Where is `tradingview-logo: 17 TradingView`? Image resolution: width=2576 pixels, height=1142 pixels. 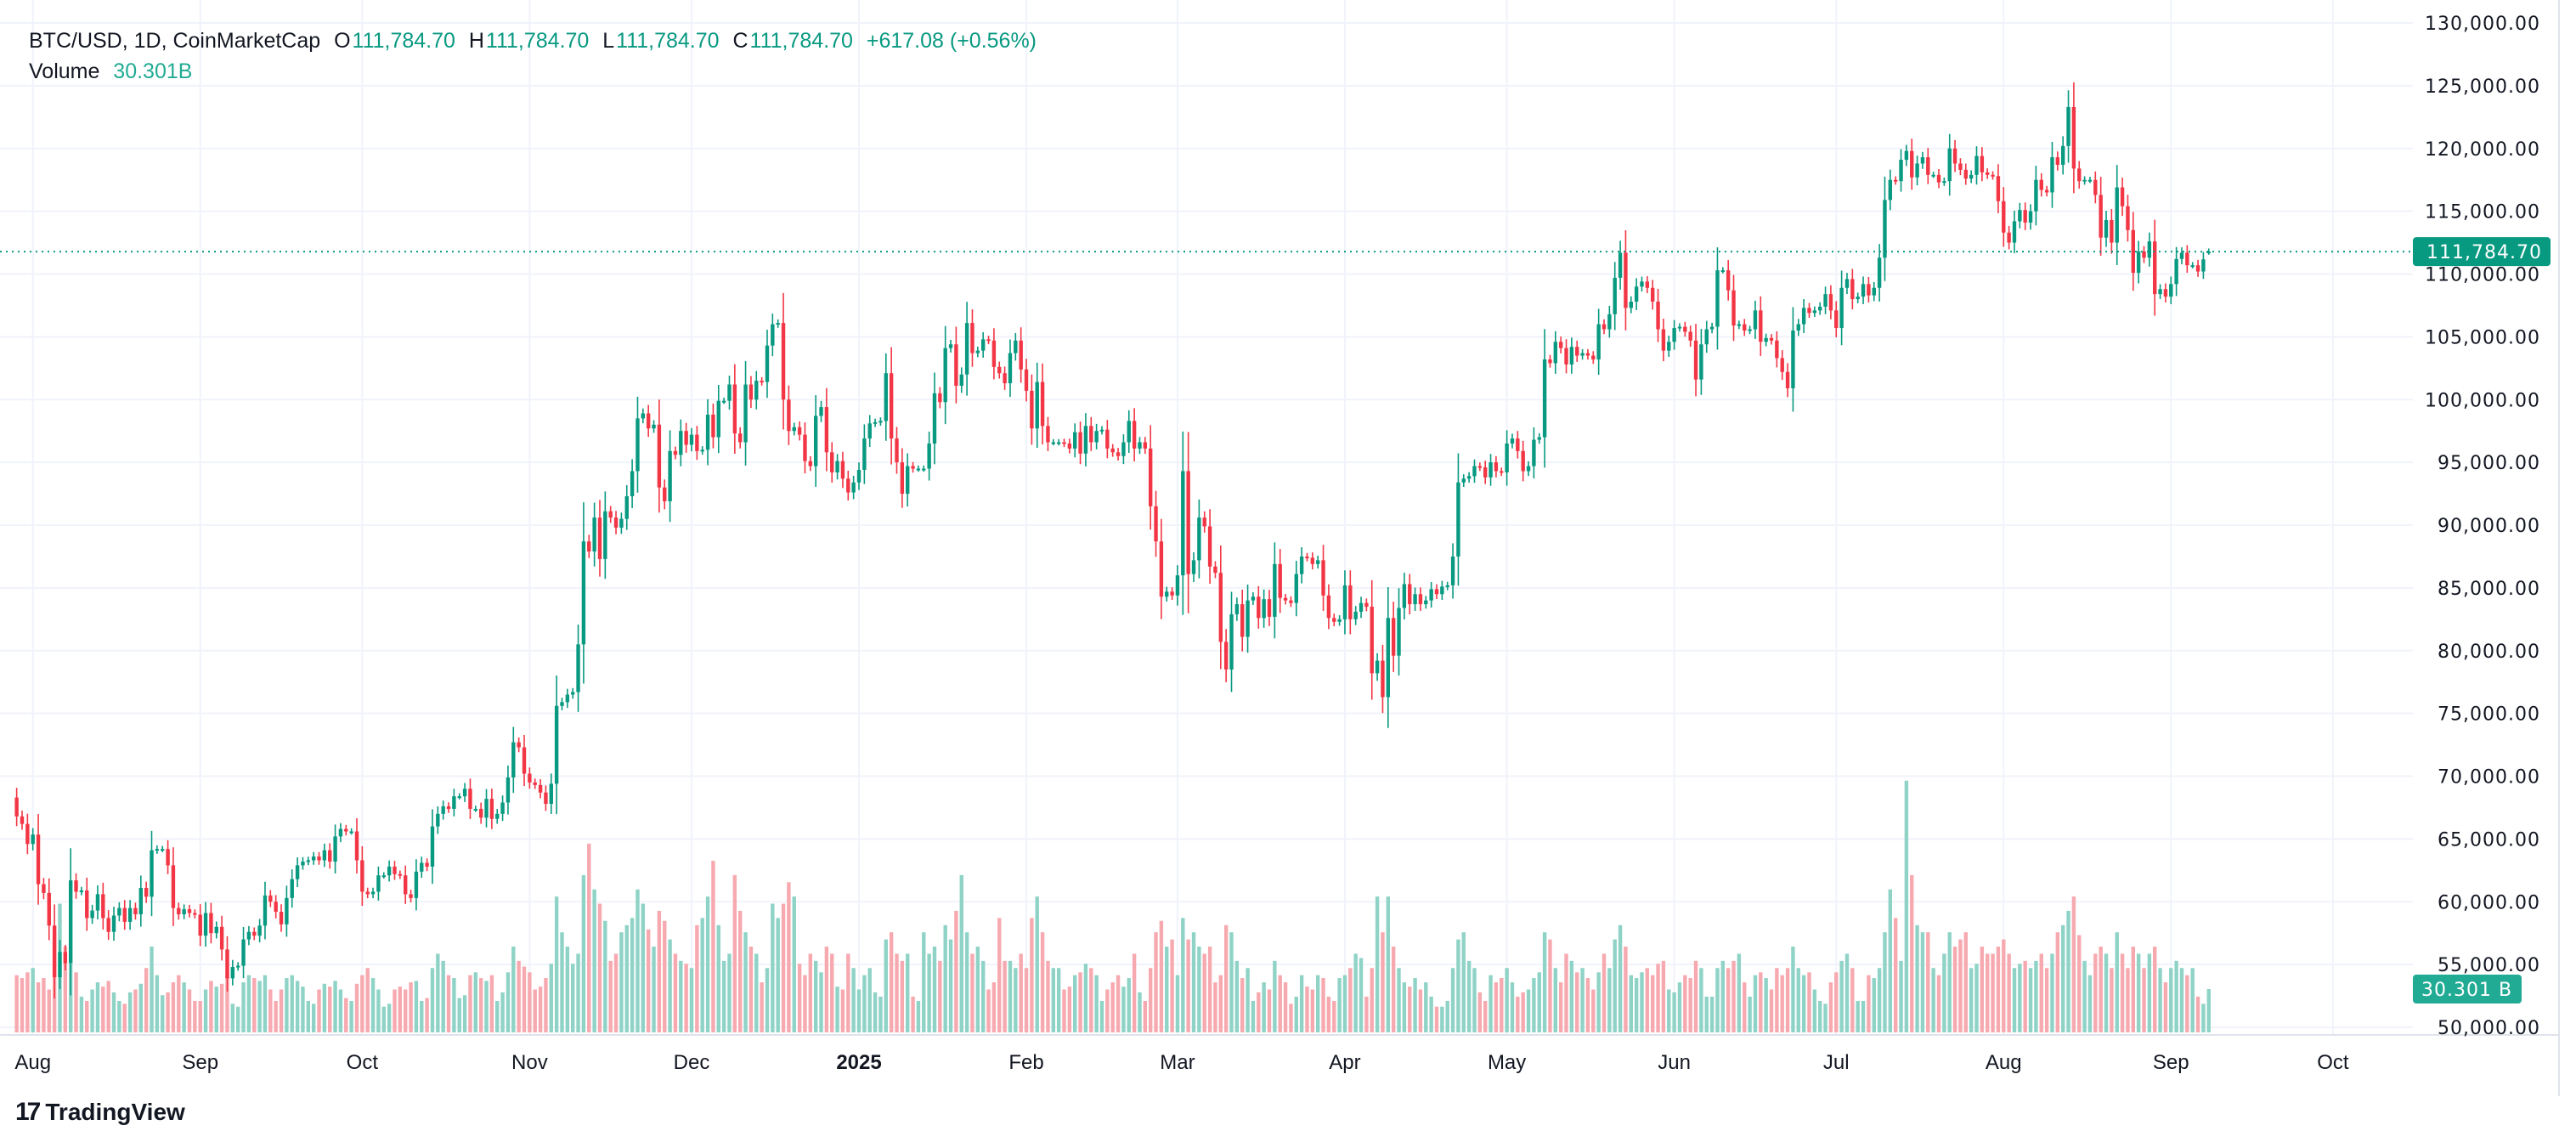
tradingview-logo: 17 TradingView is located at coordinates (100, 1112).